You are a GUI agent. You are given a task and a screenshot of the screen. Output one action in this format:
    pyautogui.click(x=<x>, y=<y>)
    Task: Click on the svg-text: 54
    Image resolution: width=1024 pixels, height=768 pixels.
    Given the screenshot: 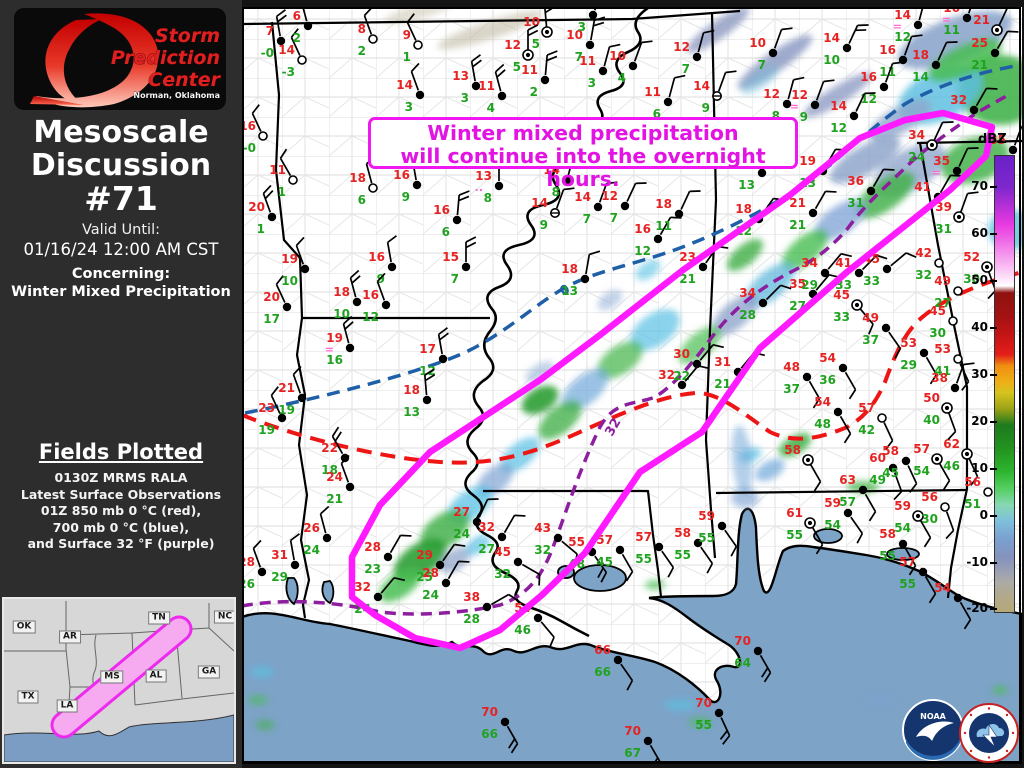 What is the action you would take?
    pyautogui.click(x=942, y=588)
    